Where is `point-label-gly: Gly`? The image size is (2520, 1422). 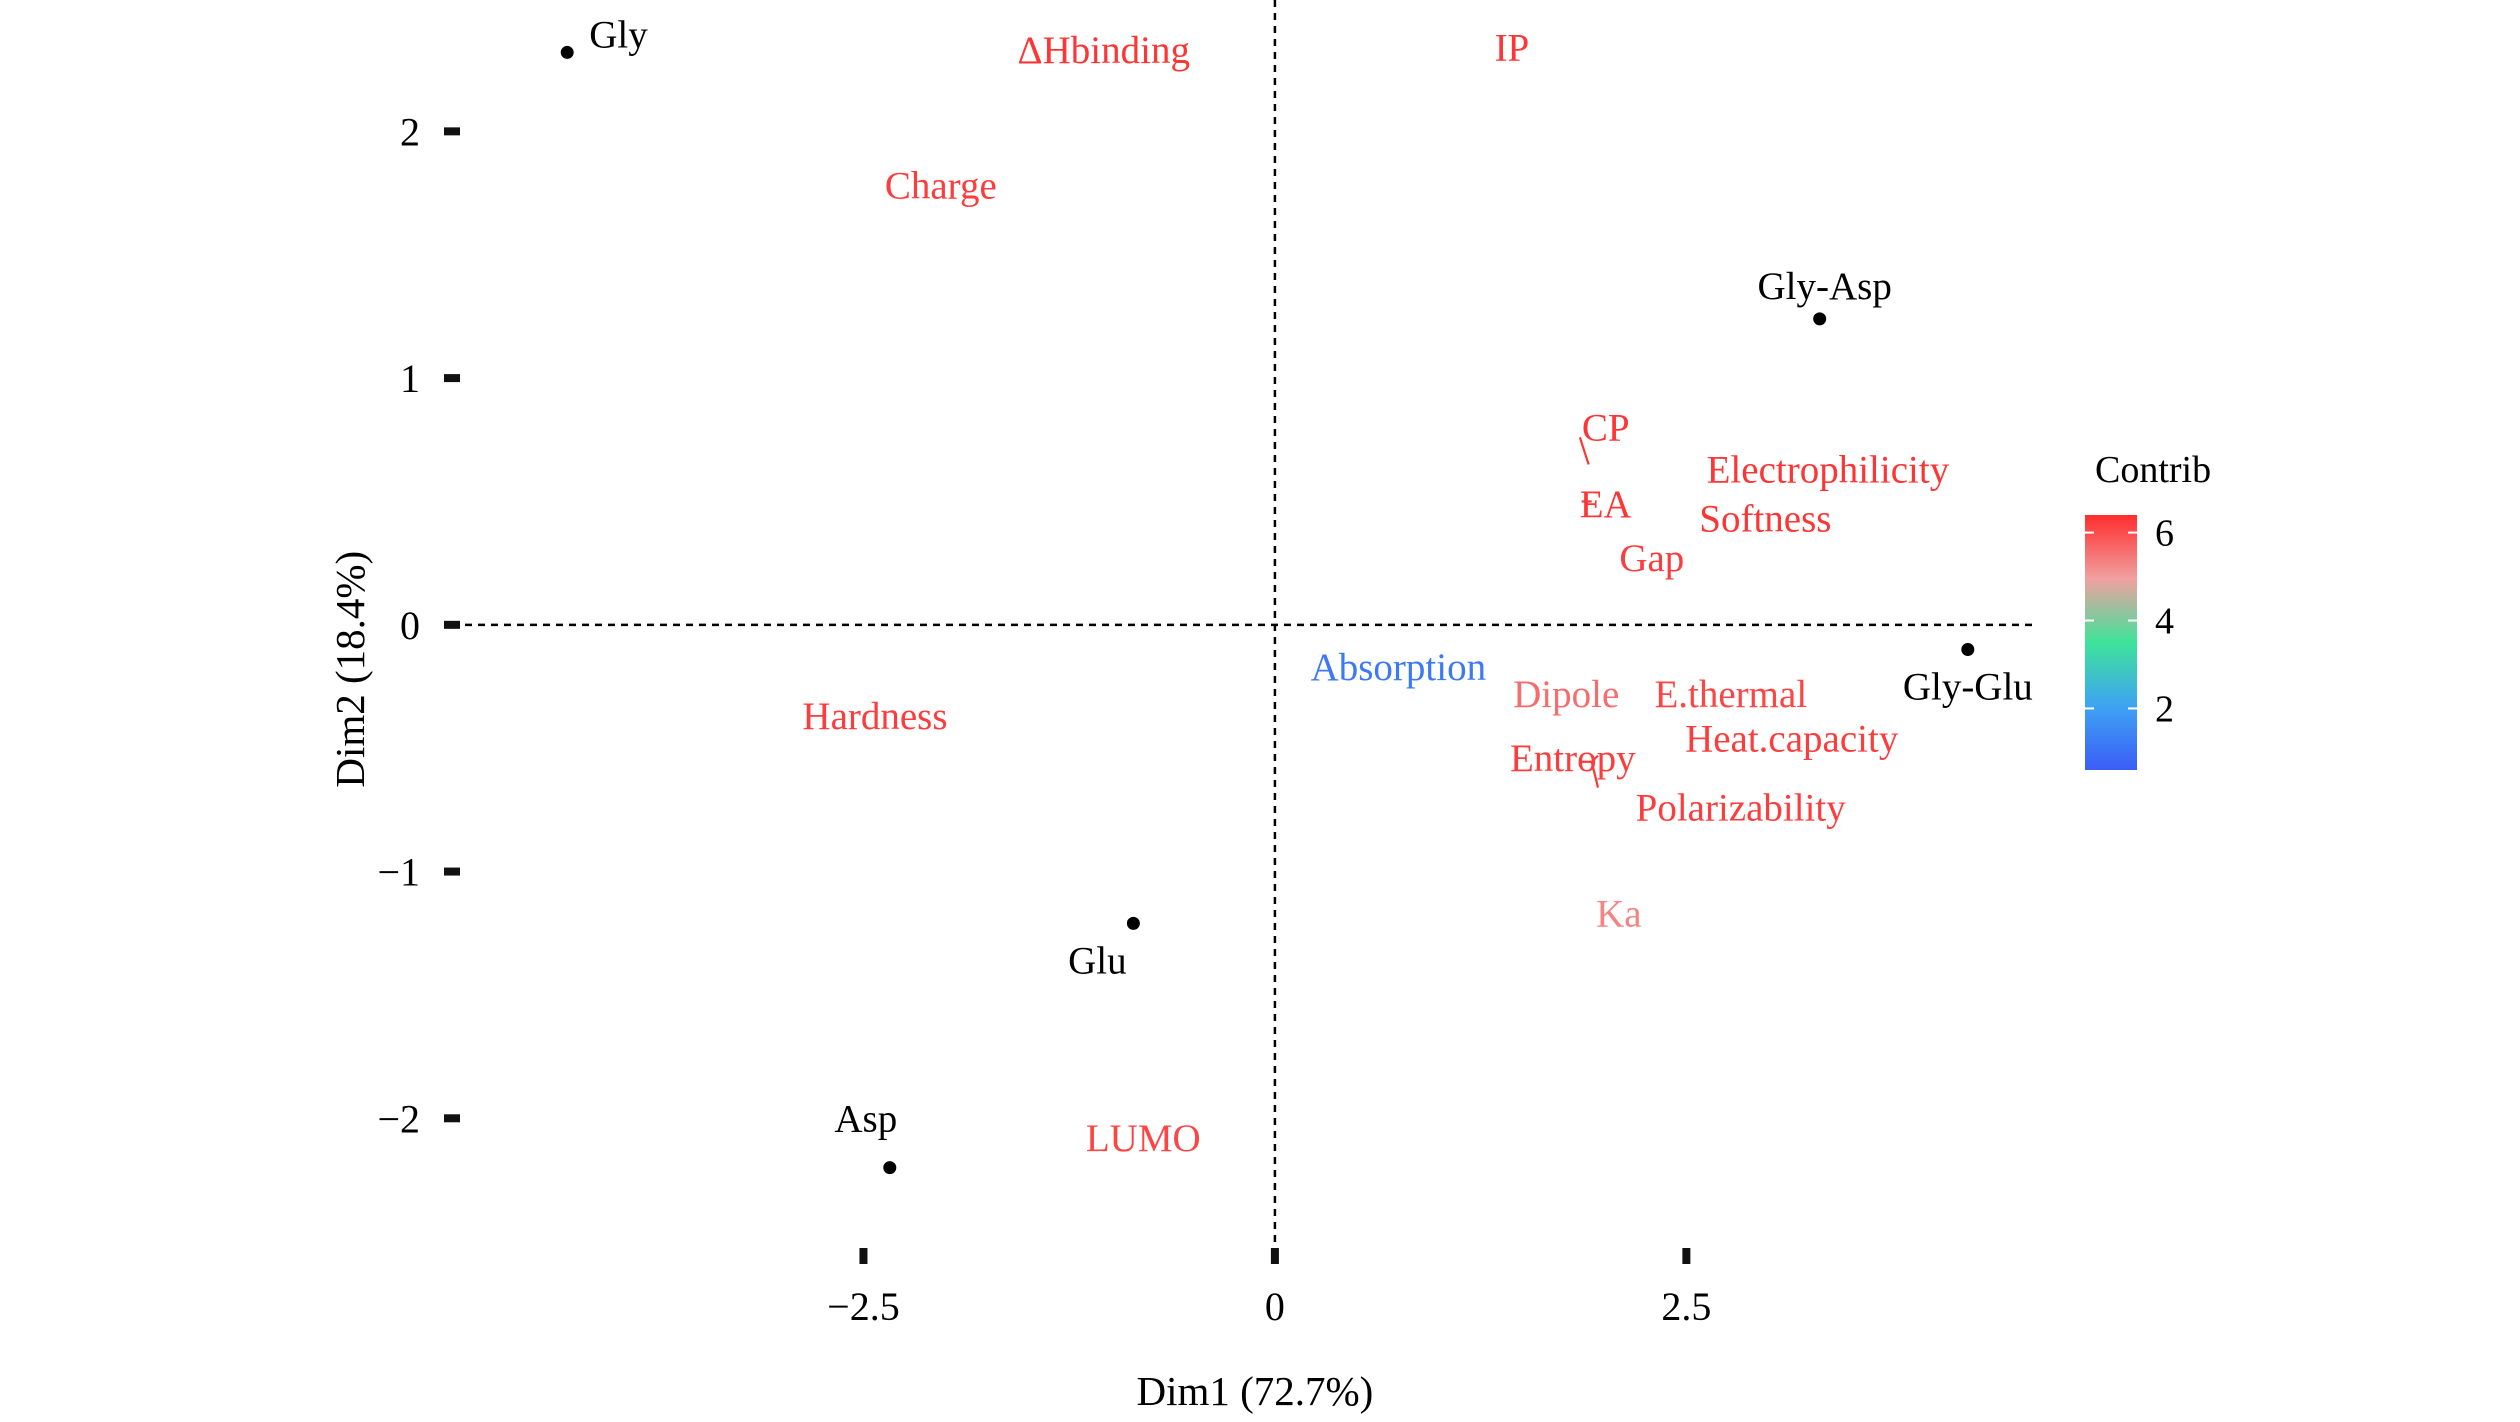
point-label-gly: Gly is located at coordinates (618, 34).